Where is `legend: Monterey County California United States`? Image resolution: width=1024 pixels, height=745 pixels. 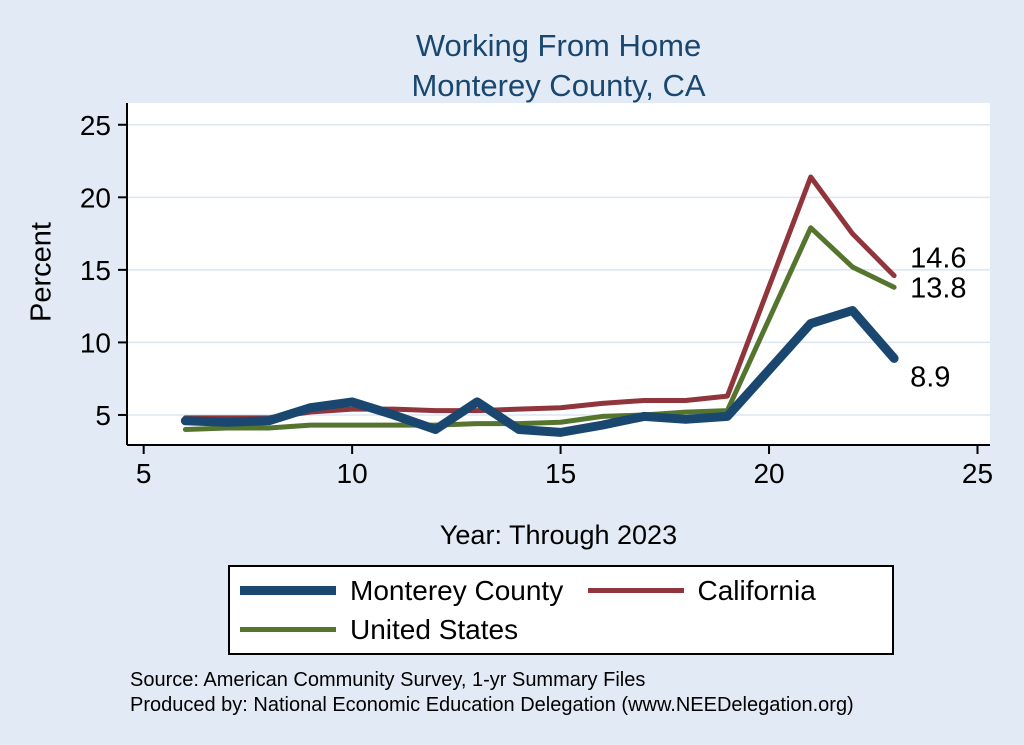 legend: Monterey County California United States is located at coordinates (561, 610).